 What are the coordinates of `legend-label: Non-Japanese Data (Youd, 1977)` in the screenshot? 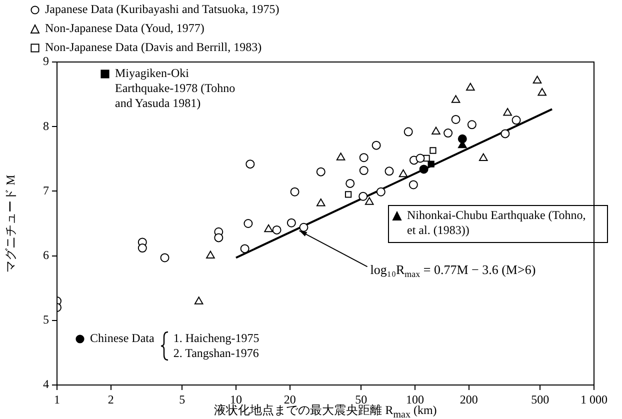 It's located at (124, 28).